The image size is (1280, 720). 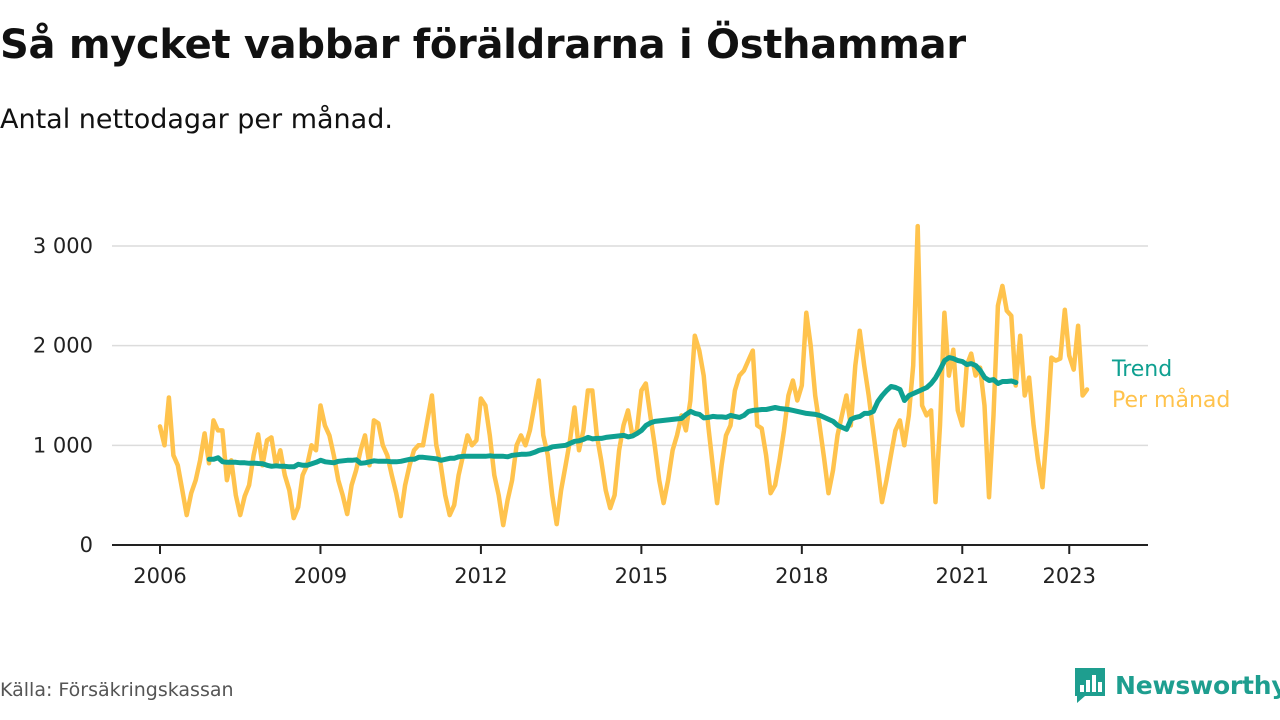 What do you see at coordinates (1090, 685) in the screenshot?
I see `newsworthy-logo-icon` at bounding box center [1090, 685].